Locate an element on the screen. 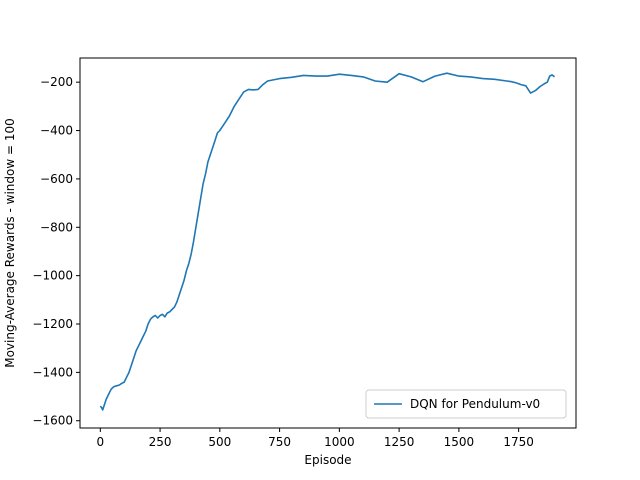  legend: DQN for Pendulum-v0 is located at coordinates (466, 404).